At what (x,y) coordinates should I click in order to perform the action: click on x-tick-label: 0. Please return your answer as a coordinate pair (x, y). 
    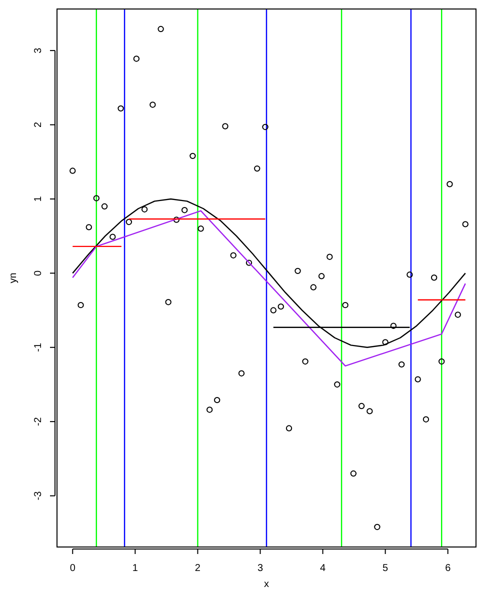
    Looking at the image, I should click on (73, 568).